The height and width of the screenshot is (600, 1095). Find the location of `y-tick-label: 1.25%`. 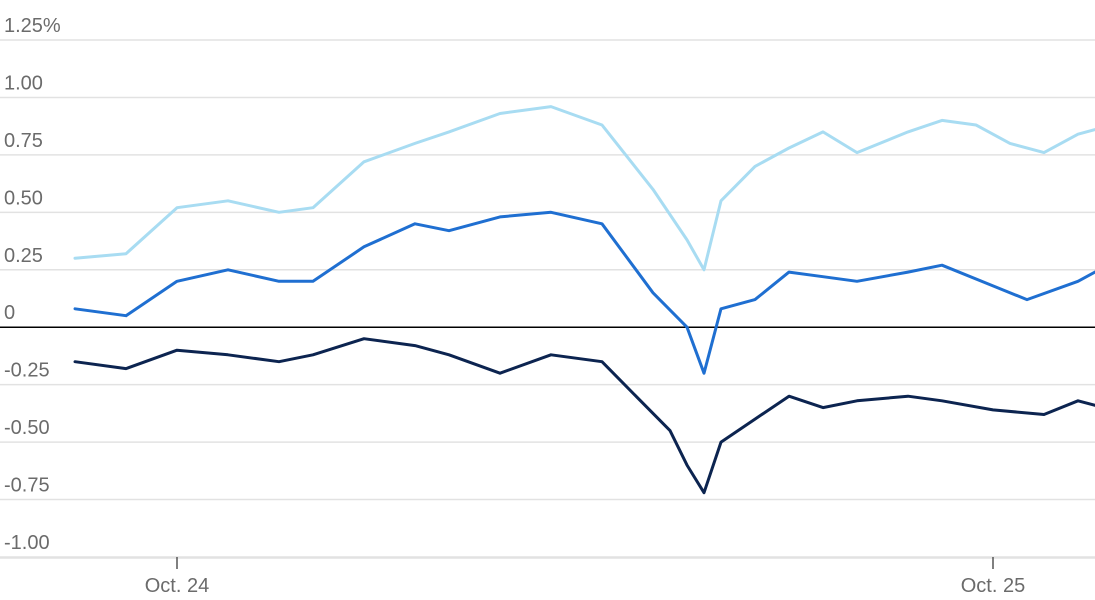

y-tick-label: 1.25% is located at coordinates (32, 26).